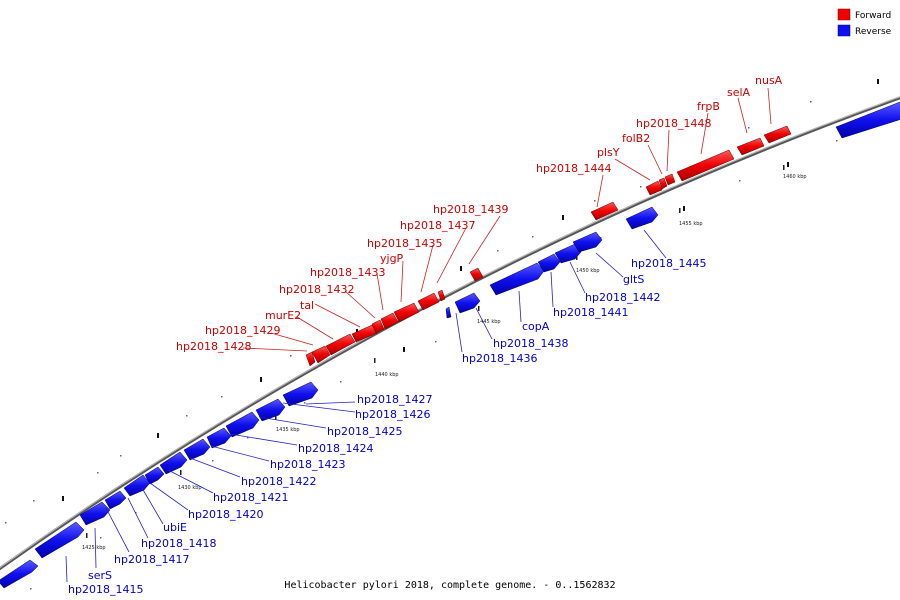 This screenshot has width=900, height=600. Describe the element at coordinates (844, 14) in the screenshot. I see `legend-swatch-forward` at that location.